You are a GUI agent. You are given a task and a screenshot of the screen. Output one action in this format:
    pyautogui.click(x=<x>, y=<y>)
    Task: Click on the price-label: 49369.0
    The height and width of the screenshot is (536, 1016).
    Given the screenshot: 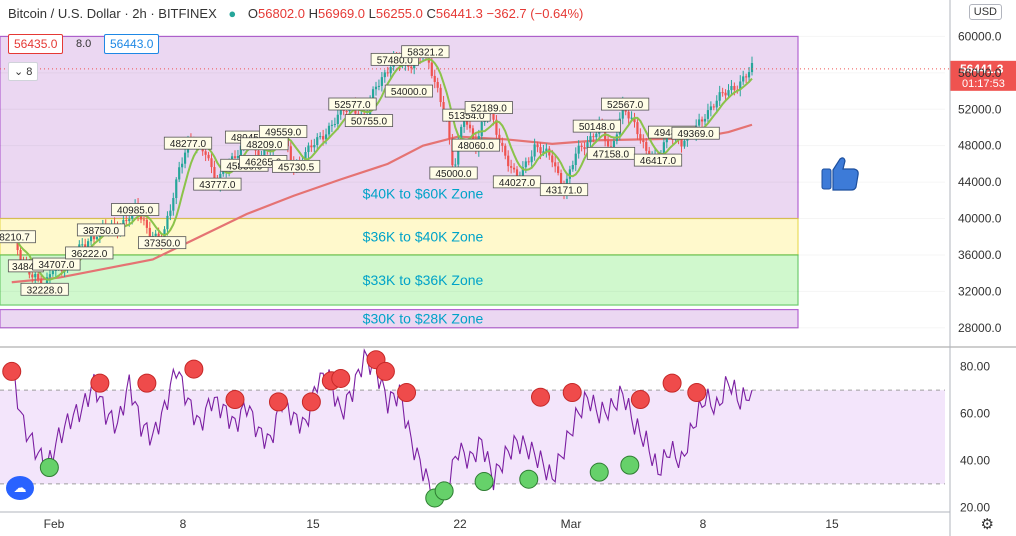 What is the action you would take?
    pyautogui.click(x=695, y=133)
    